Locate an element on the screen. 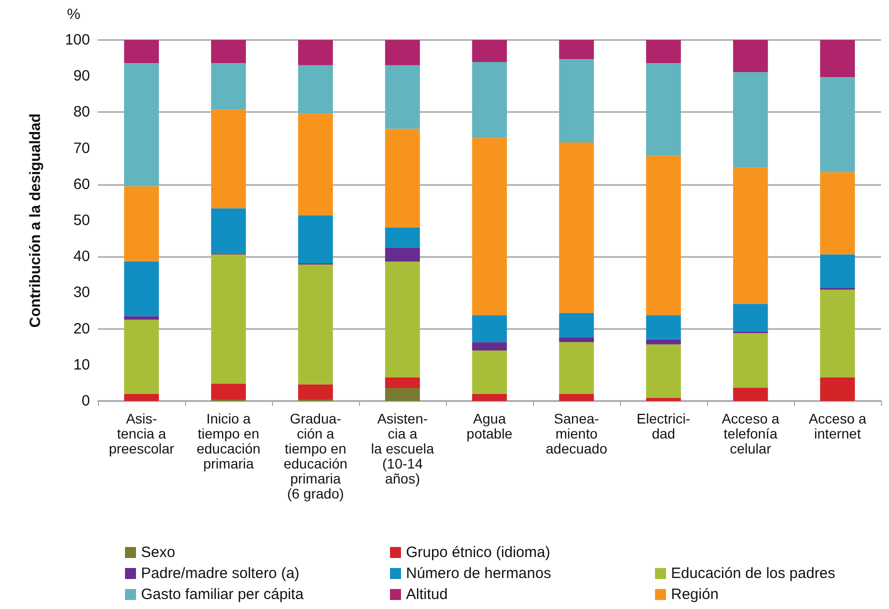 This screenshot has width=889, height=609. y-tick-label: 0 is located at coordinates (86, 401).